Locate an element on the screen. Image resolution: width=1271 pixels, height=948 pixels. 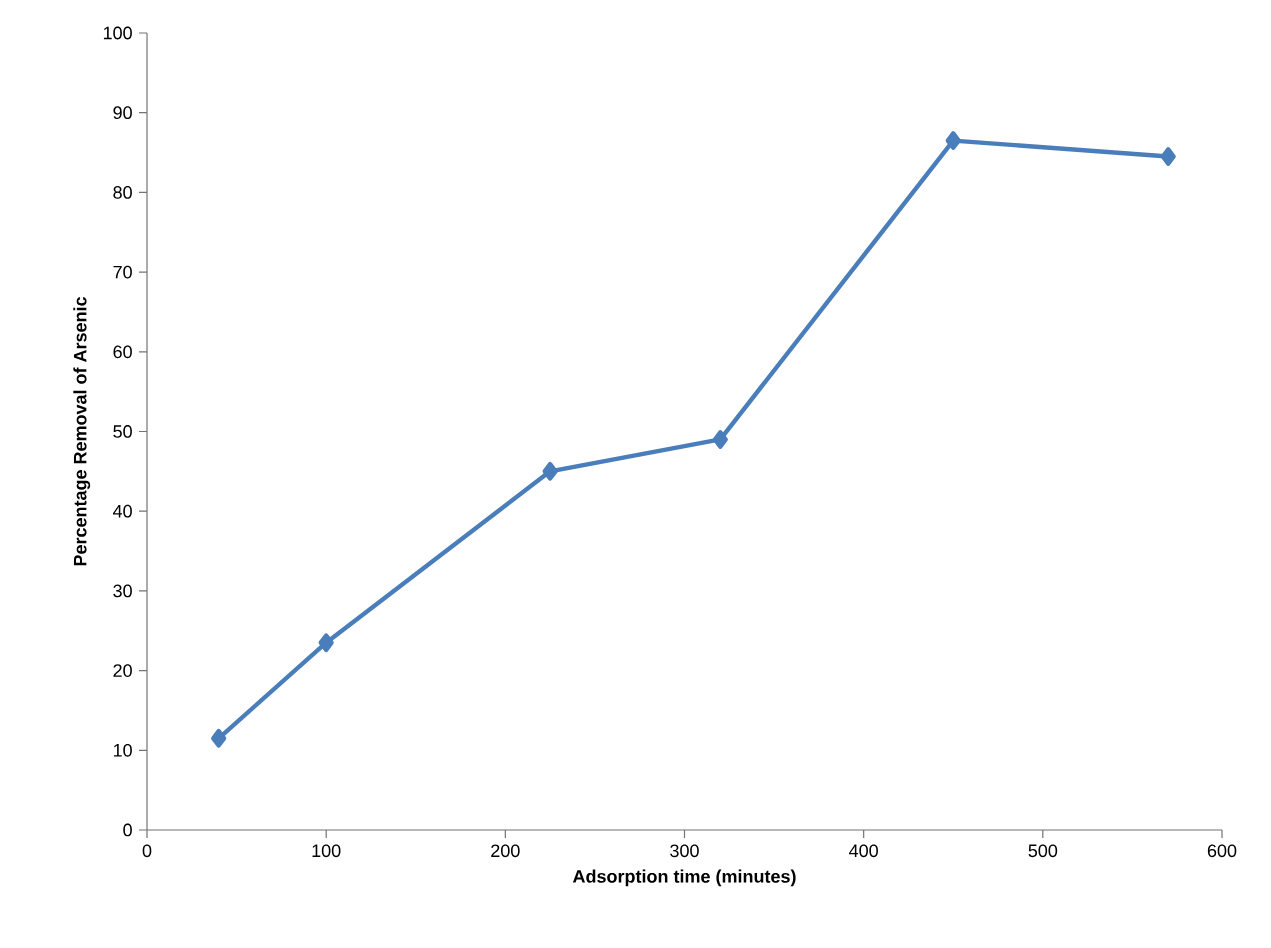
y-tick-label: 90 is located at coordinates (122, 113).